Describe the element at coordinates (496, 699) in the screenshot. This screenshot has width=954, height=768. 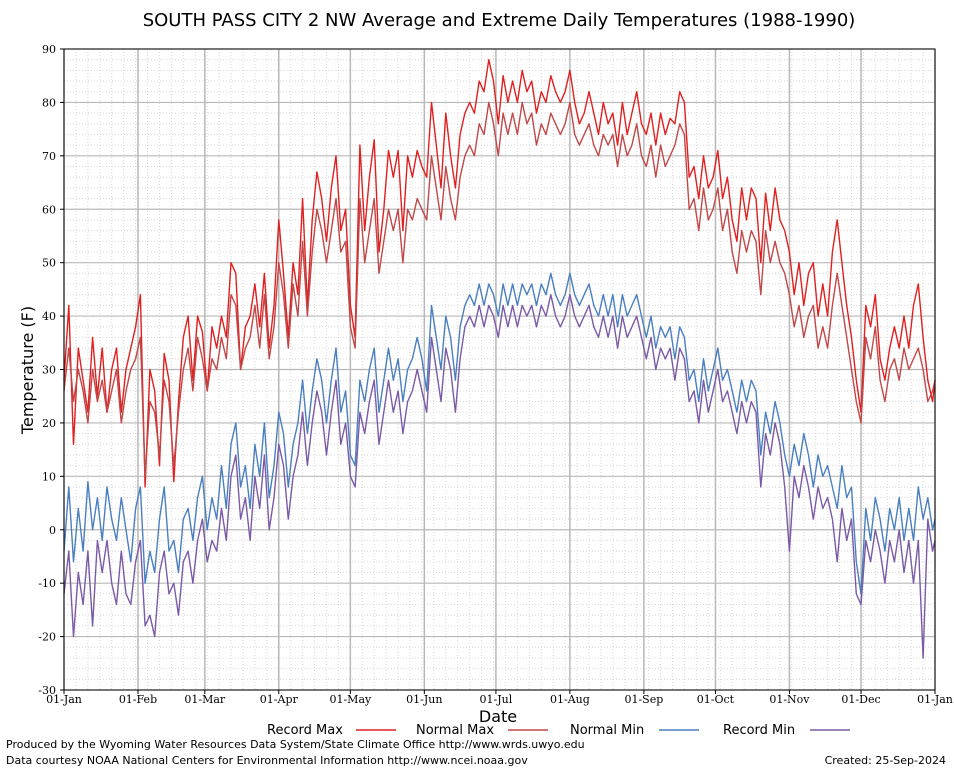
I see `x-tick-label: 01-Jul` at that location.